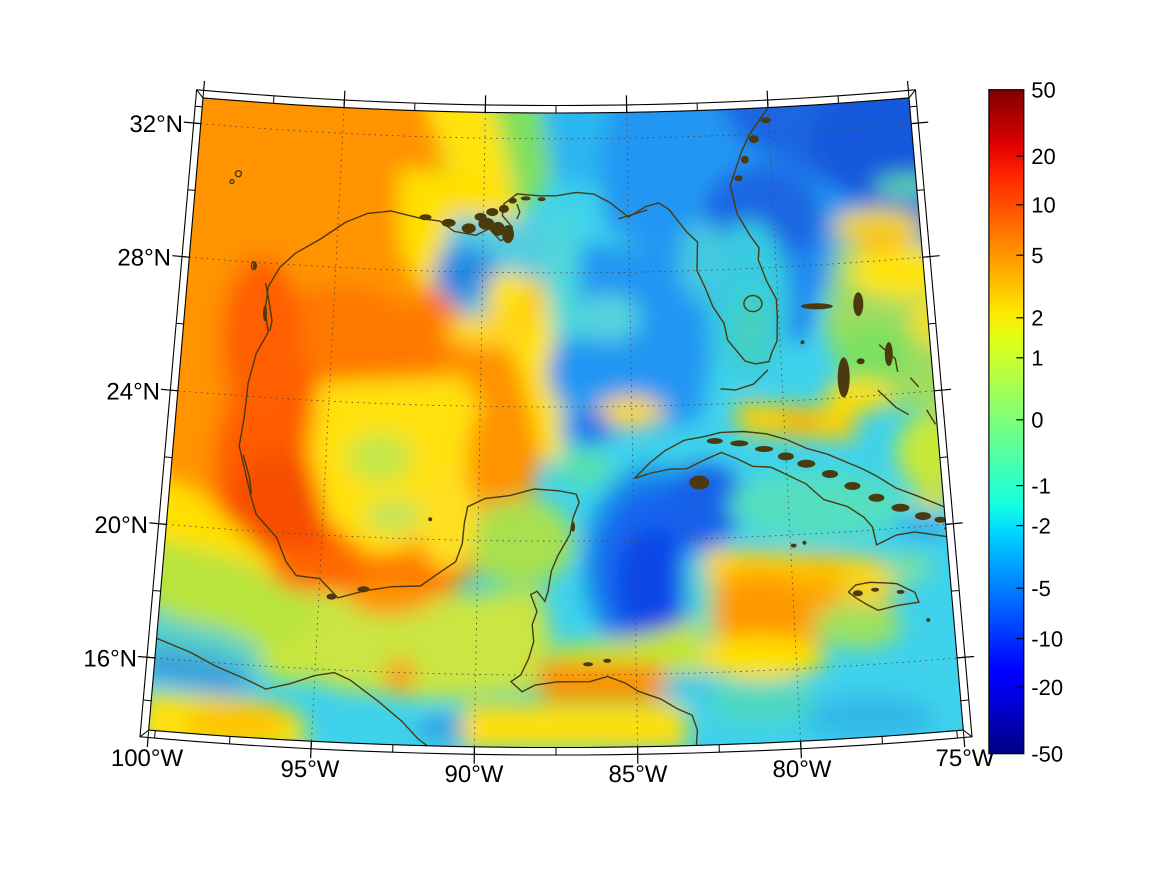 Image resolution: width=1167 pixels, height=880 pixels. Describe the element at coordinates (110, 658) in the screenshot. I see `svg-text: 16°N` at that location.